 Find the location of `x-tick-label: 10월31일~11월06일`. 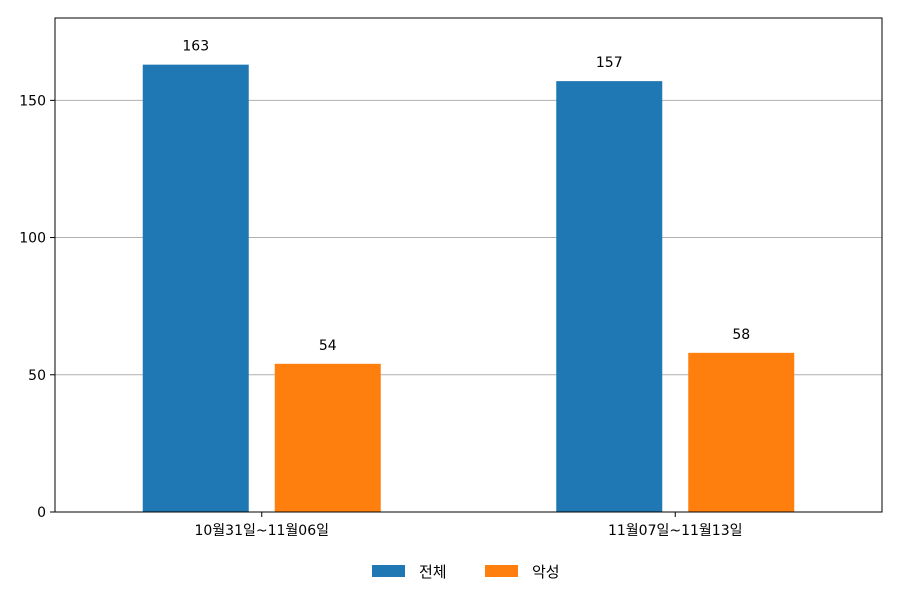

x-tick-label: 10월31일~11월06일 is located at coordinates (261, 531).